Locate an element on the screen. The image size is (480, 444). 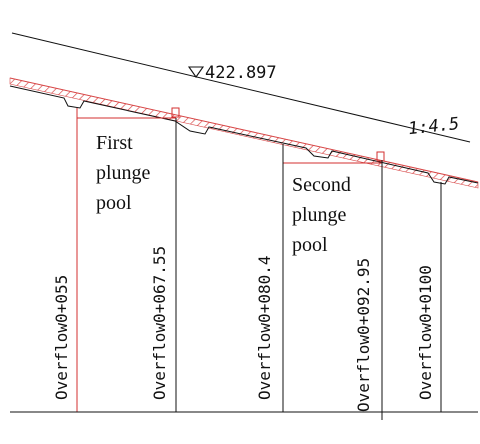
elevation-label: 422.897 is located at coordinates (241, 73).